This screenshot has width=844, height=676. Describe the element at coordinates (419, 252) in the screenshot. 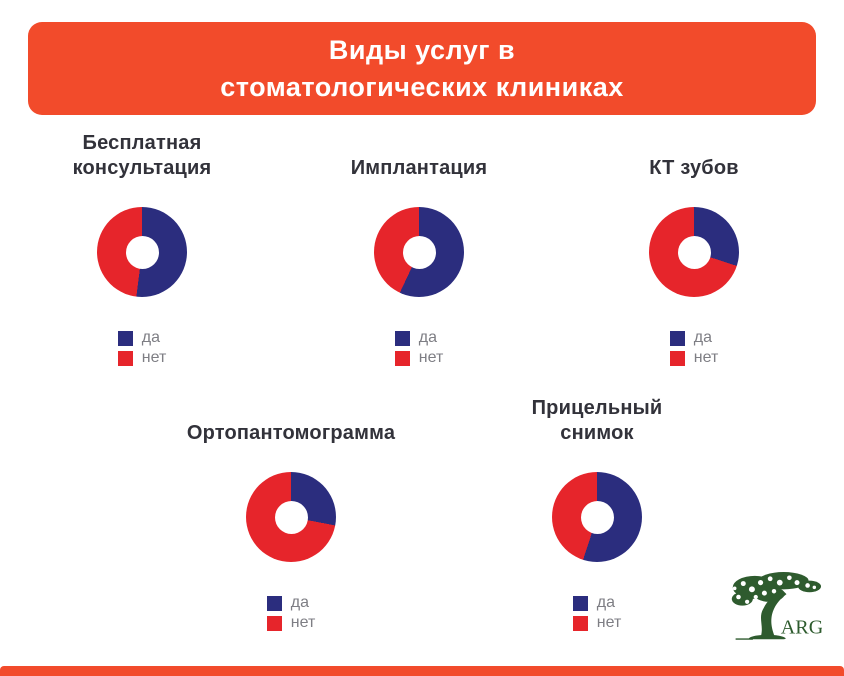

I see `donut-chart-implantation` at that location.